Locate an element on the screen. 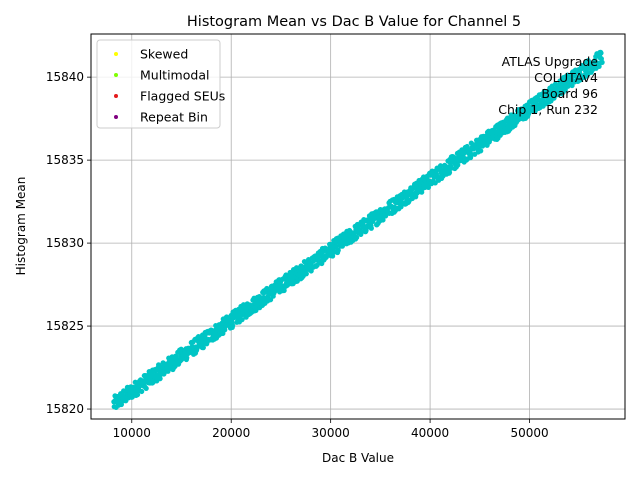 Image resolution: width=640 pixels, height=480 pixels. legend-label: Flagged SEUs is located at coordinates (182, 96).